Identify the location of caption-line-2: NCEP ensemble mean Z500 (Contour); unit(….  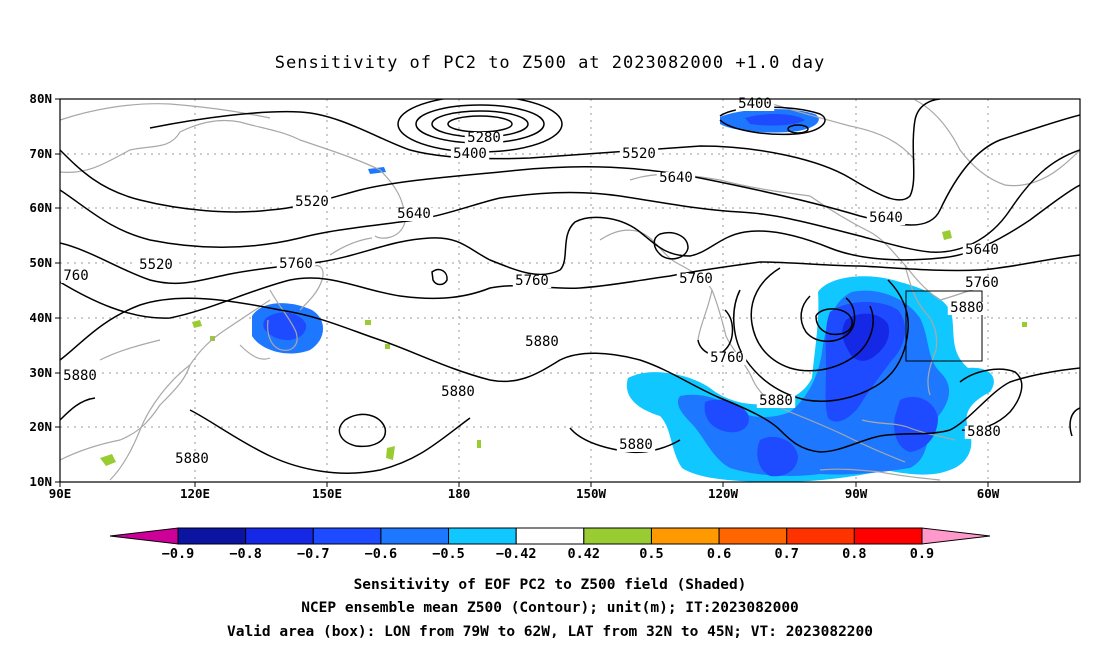
(550, 608).